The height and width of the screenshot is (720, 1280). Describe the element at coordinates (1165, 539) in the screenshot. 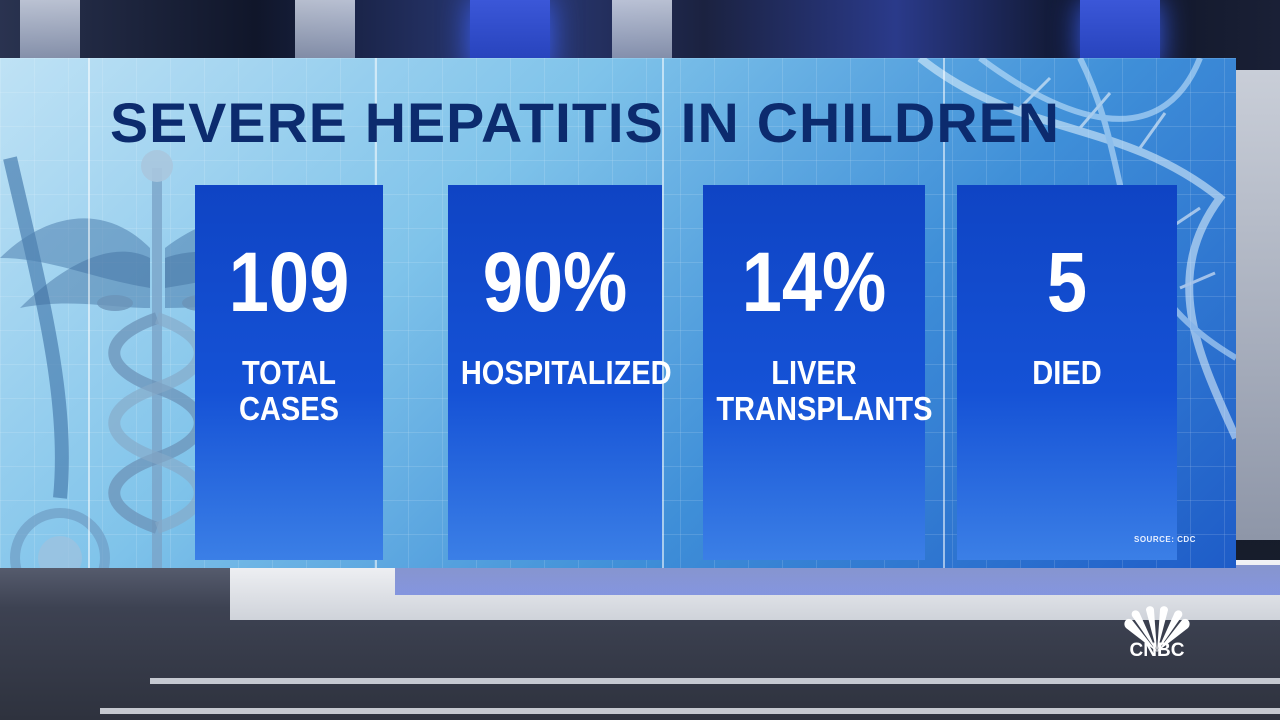

I see `source-credit: SOURCE: CDC` at that location.